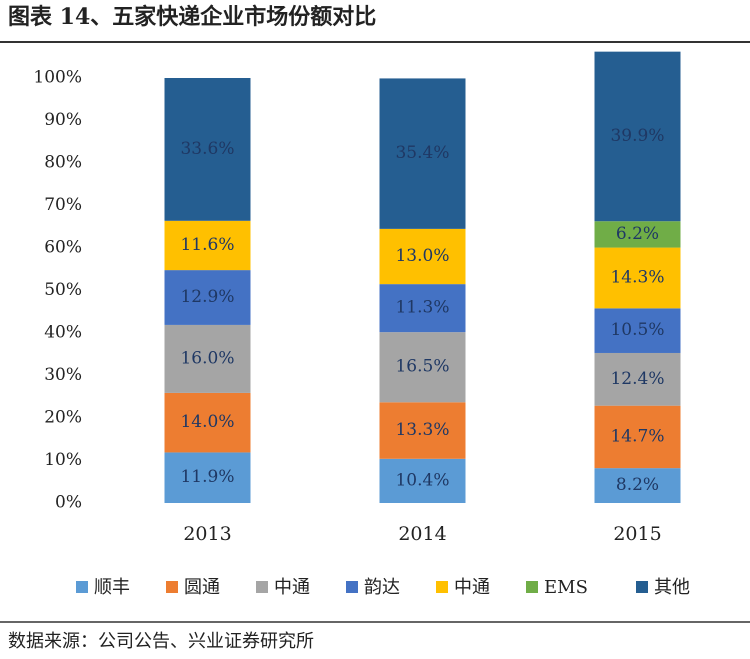  I want to click on y-tick-label: 20%, so click(63, 418).